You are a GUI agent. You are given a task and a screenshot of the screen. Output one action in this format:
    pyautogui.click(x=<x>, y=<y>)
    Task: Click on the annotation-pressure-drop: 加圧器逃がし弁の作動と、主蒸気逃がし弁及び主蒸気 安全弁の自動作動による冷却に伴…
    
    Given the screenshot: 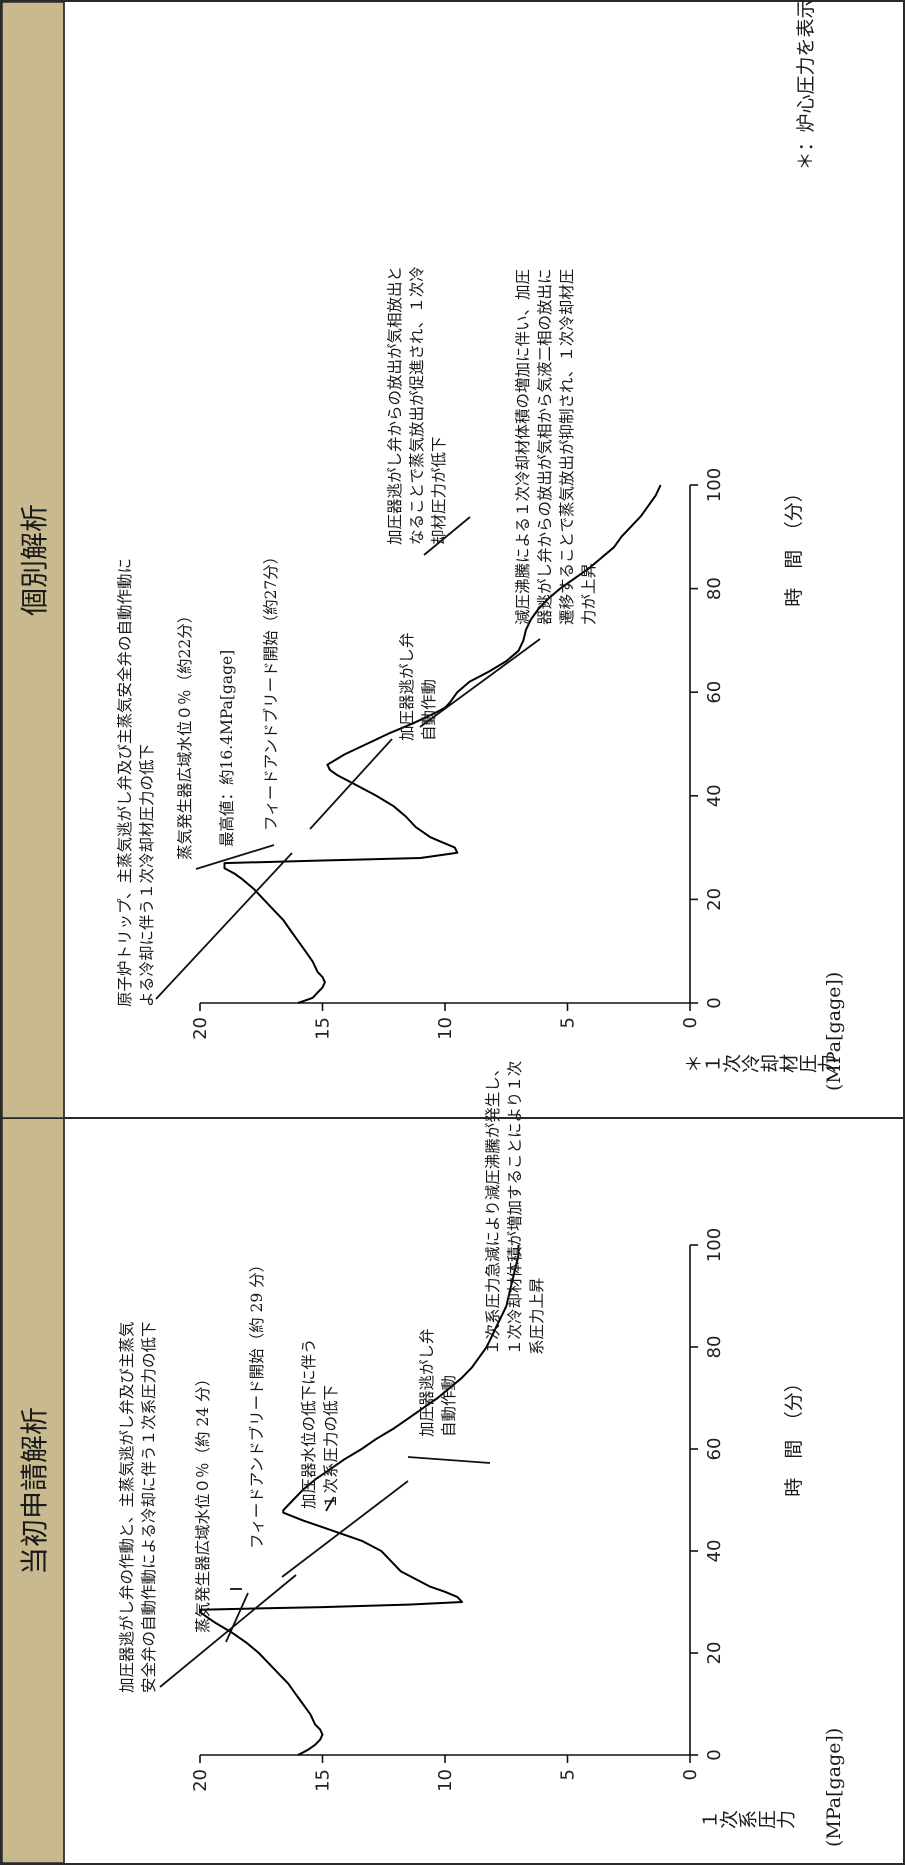 What is the action you would take?
    pyautogui.click(x=138, y=1505)
    